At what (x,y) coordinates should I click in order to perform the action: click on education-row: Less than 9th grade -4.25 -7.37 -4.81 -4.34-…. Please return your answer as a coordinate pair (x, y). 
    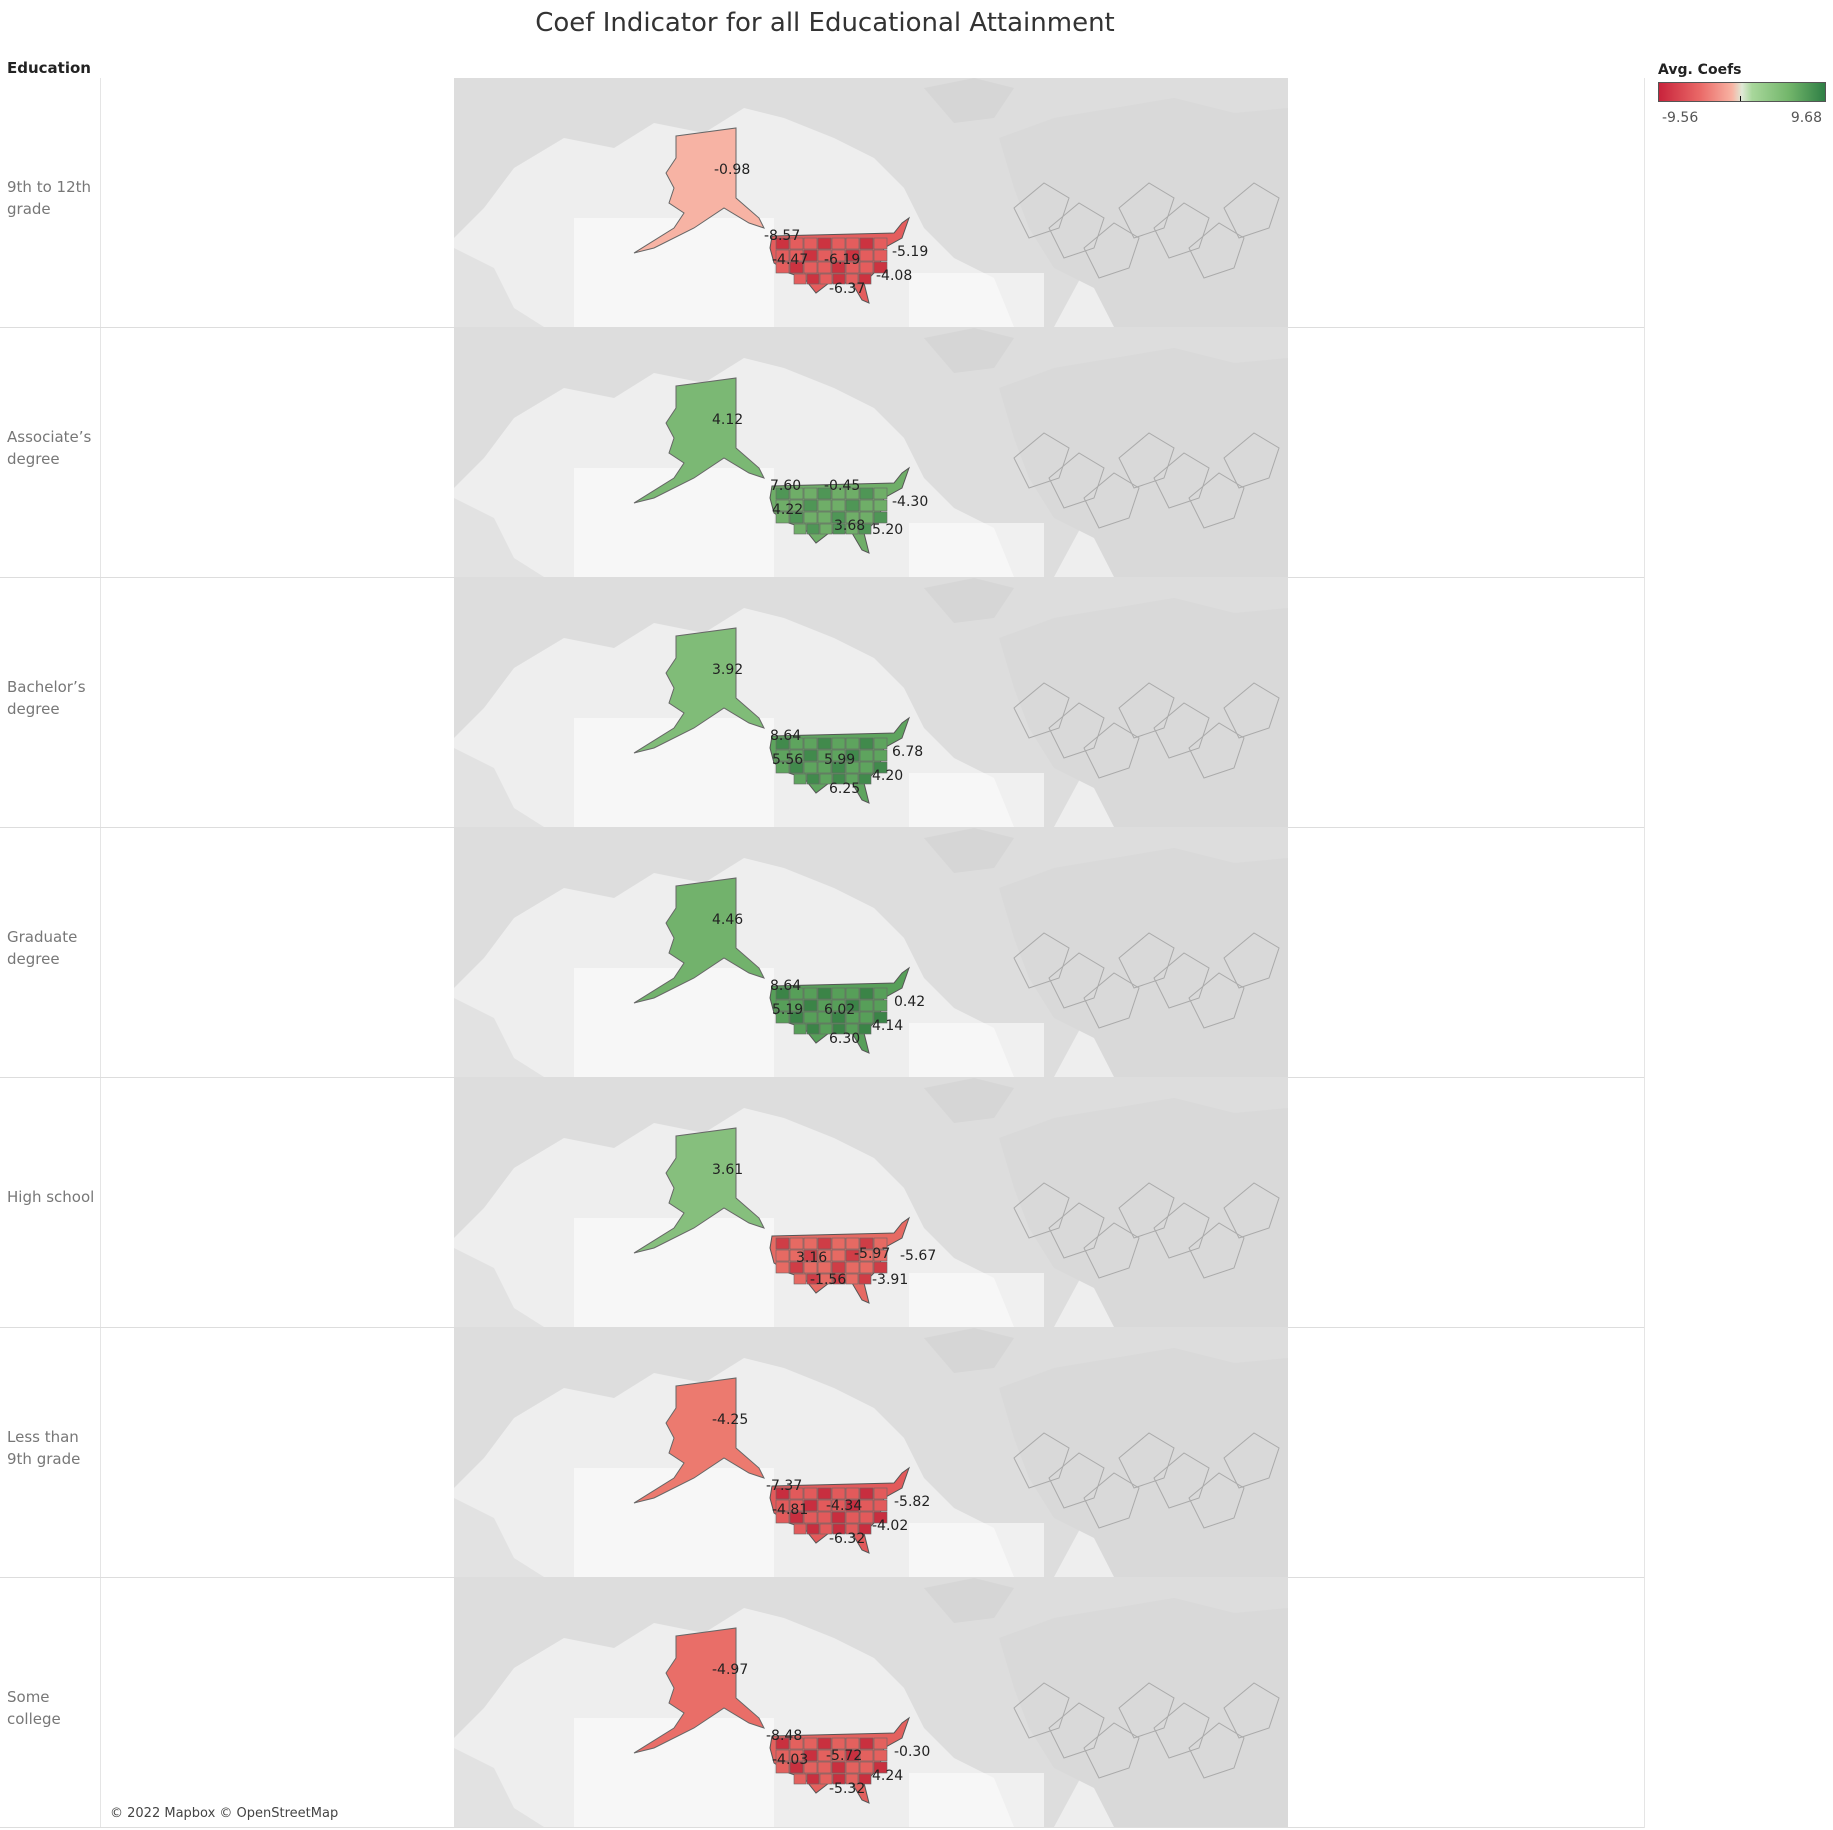
    Looking at the image, I should click on (822, 1453).